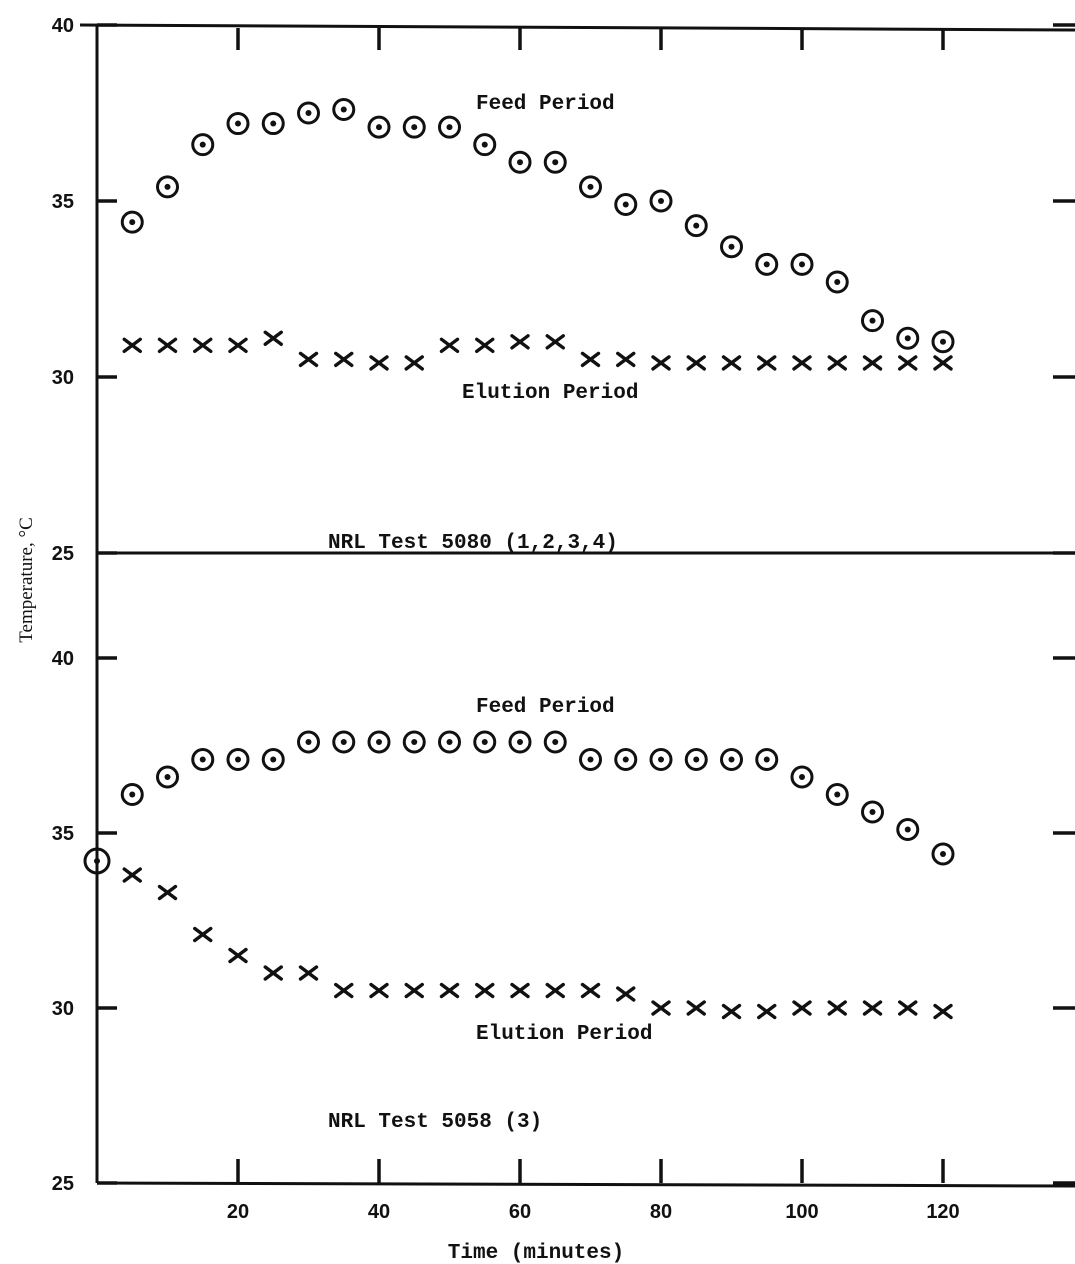 Image resolution: width=1075 pixels, height=1264 pixels. Describe the element at coordinates (63, 1184) in the screenshot. I see `y-tick-label: 25` at that location.